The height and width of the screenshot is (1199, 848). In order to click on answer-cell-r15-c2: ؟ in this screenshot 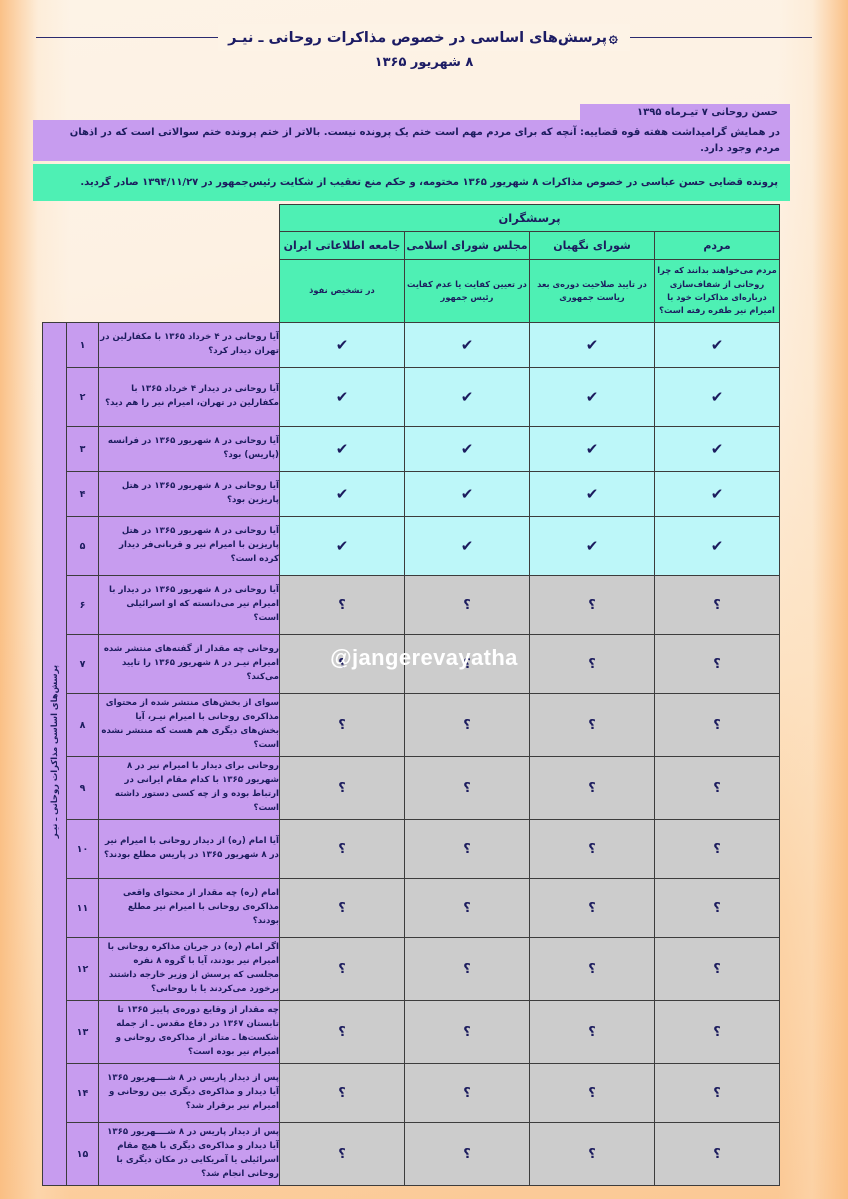, I will do `click(592, 1154)`.